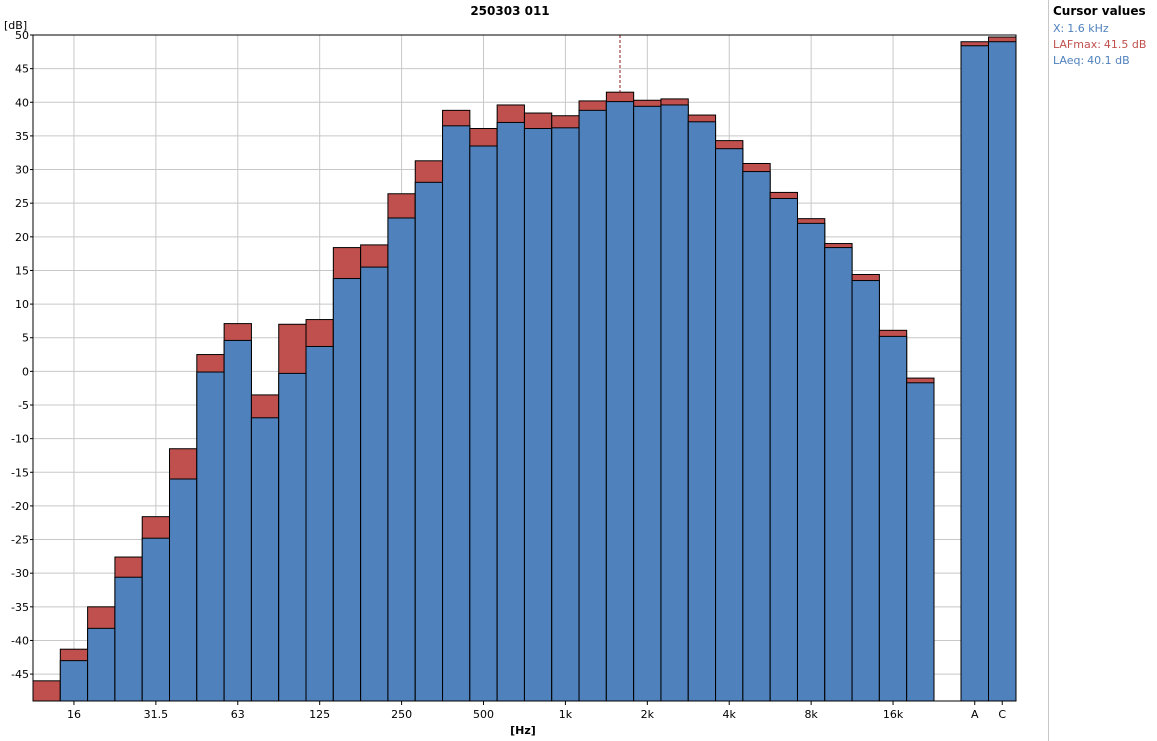 This screenshot has width=1157, height=741. I want to click on y-tick-label: 45, so click(22, 69).